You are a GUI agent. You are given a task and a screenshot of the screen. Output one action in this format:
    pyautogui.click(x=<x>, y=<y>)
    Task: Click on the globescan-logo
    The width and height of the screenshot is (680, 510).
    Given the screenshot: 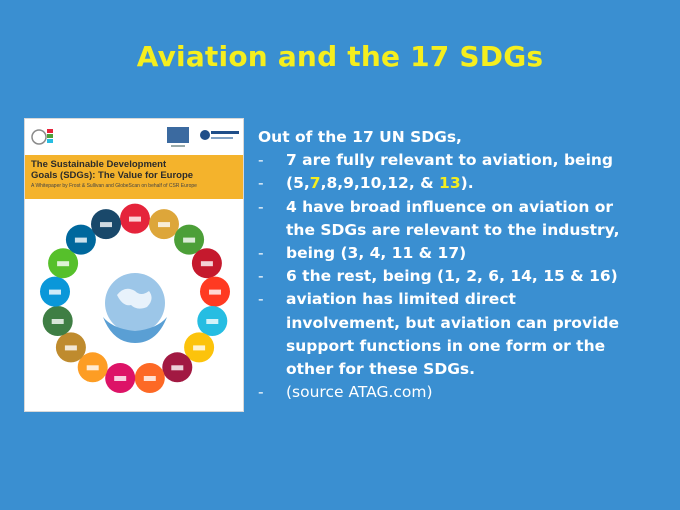 What is the action you would take?
    pyautogui.click(x=219, y=135)
    